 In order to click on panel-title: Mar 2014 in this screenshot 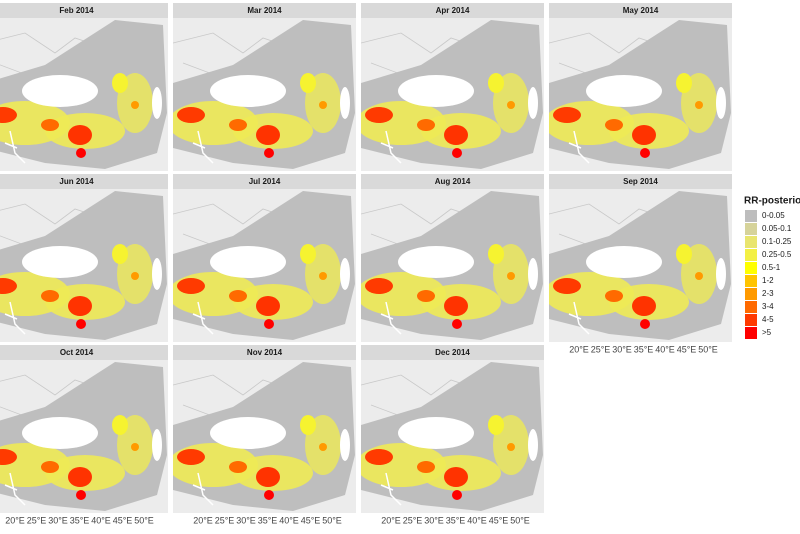, I will do `click(264, 10)`.